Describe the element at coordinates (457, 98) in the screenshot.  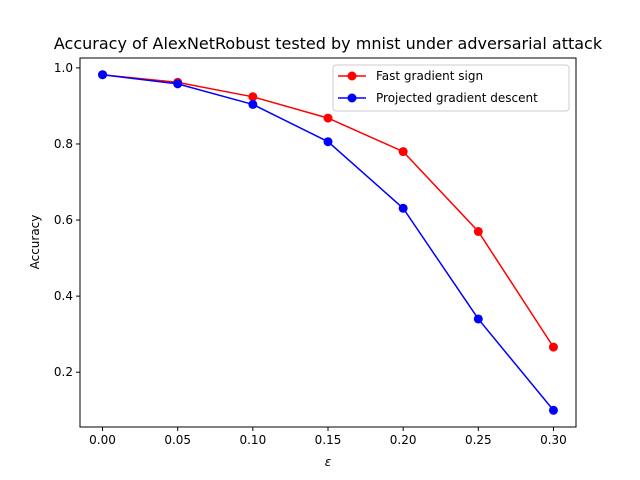
I see `legend-label-projected-gradient-descent: Projected gradient descent` at that location.